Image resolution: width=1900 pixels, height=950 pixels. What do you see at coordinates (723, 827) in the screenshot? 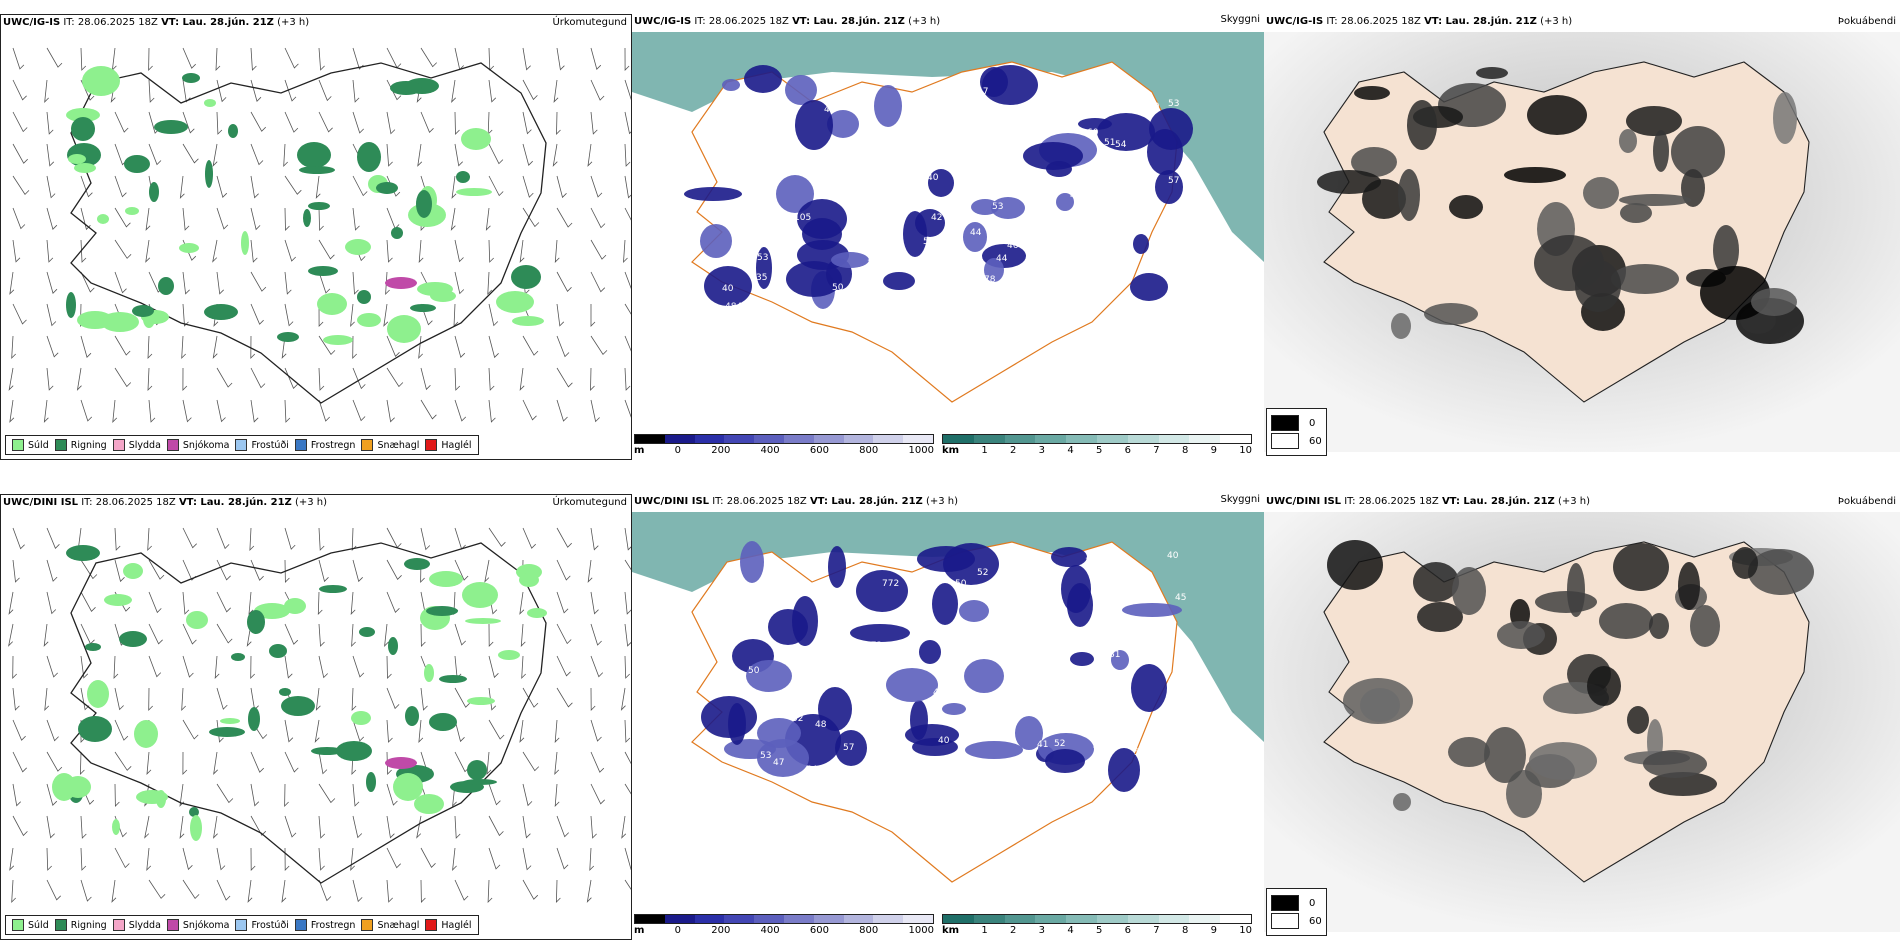
I see `visibility-value: 624` at bounding box center [723, 827].